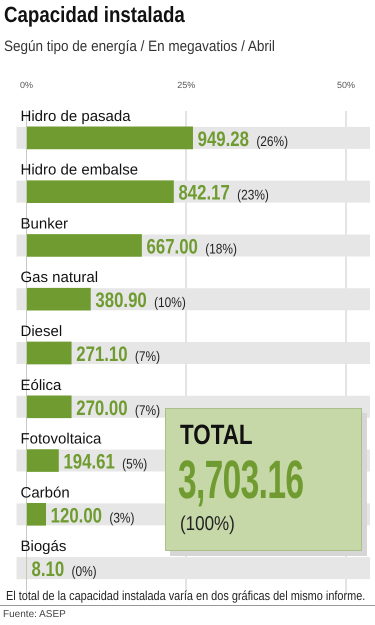 The image size is (375, 625). What do you see at coordinates (186, 595) in the screenshot?
I see `annotation: El total de la capacidad instalada varía en dos gráficas del mismo informe.` at bounding box center [186, 595].